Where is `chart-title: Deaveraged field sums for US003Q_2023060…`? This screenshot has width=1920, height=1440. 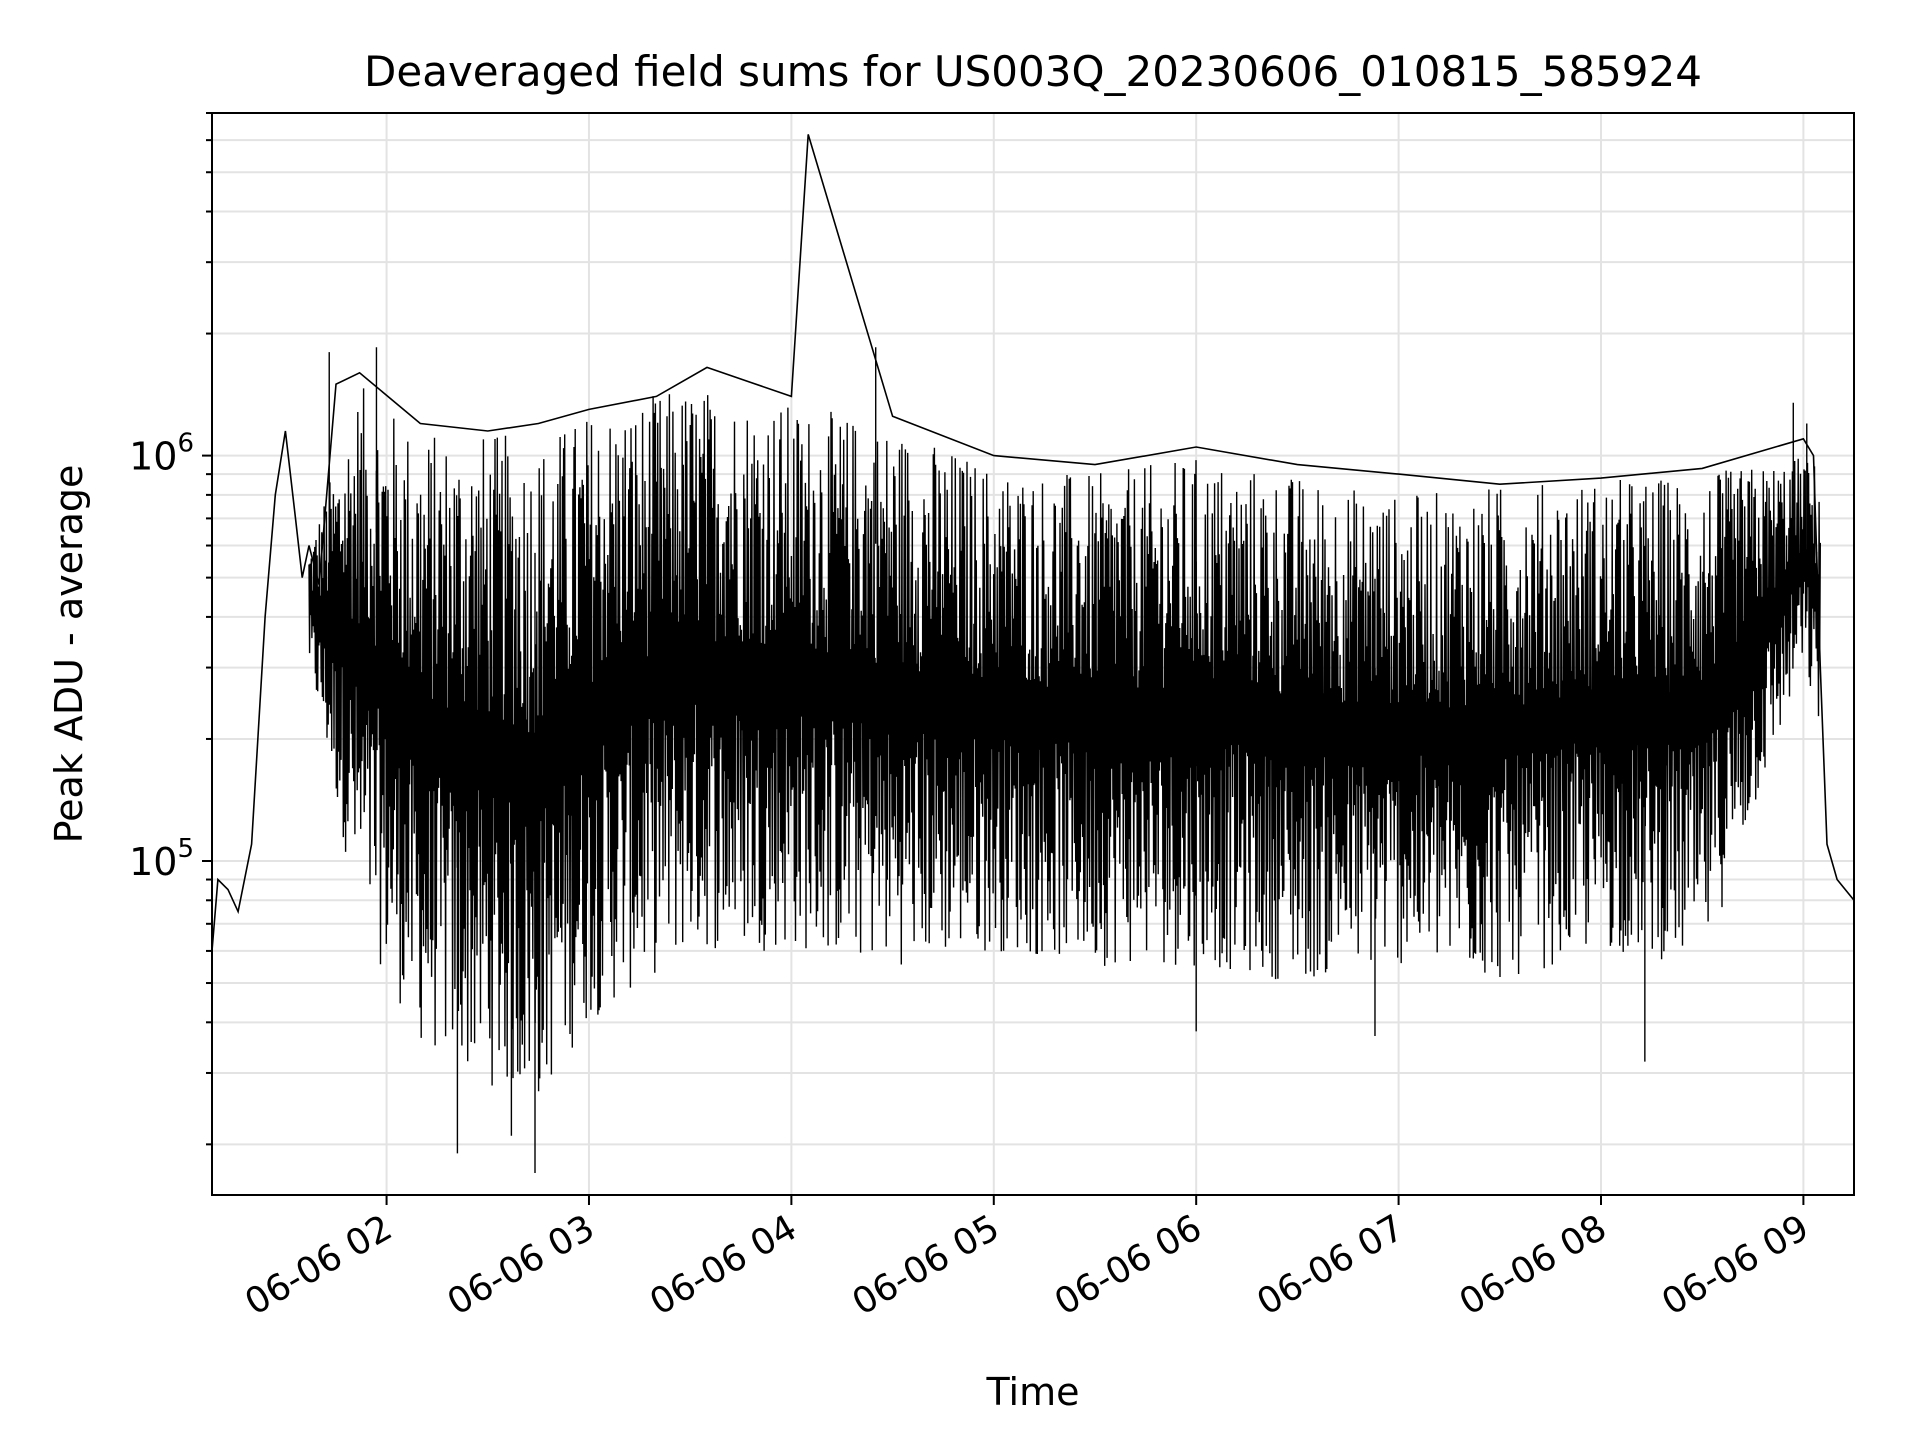
chart-title: Deaveraged field sums for US003Q_2023060… is located at coordinates (1033, 71).